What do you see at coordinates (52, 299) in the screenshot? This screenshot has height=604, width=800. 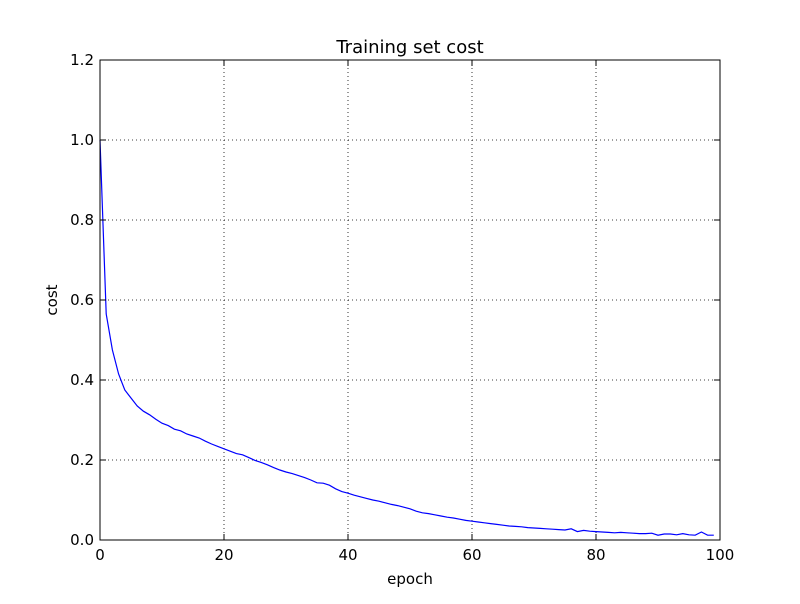 I see `y-axis-label: cost` at bounding box center [52, 299].